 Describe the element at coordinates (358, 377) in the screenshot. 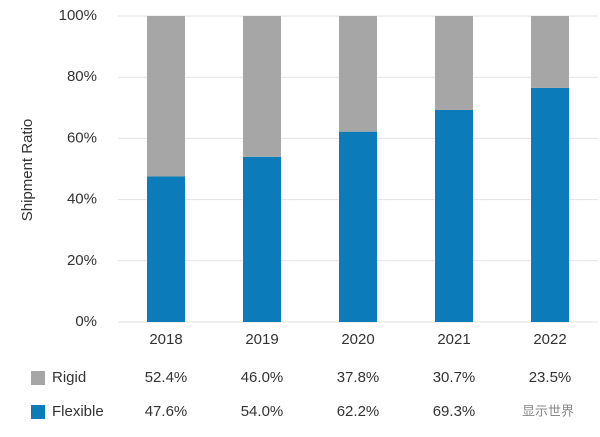

I see `value-label: 37.8%` at that location.